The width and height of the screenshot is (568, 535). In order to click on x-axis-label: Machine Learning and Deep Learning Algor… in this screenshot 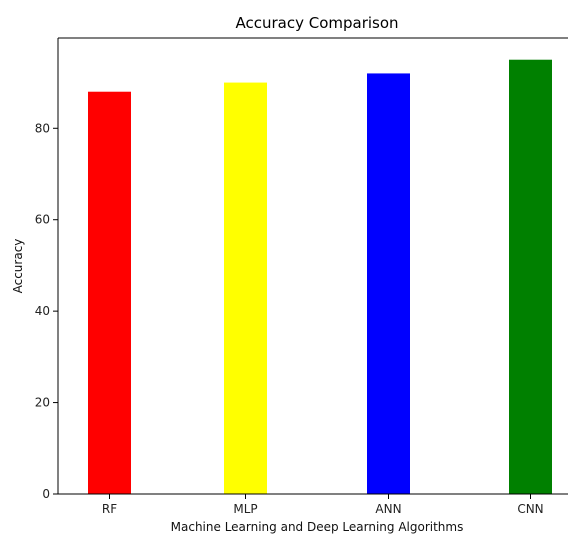, I will do `click(317, 527)`.